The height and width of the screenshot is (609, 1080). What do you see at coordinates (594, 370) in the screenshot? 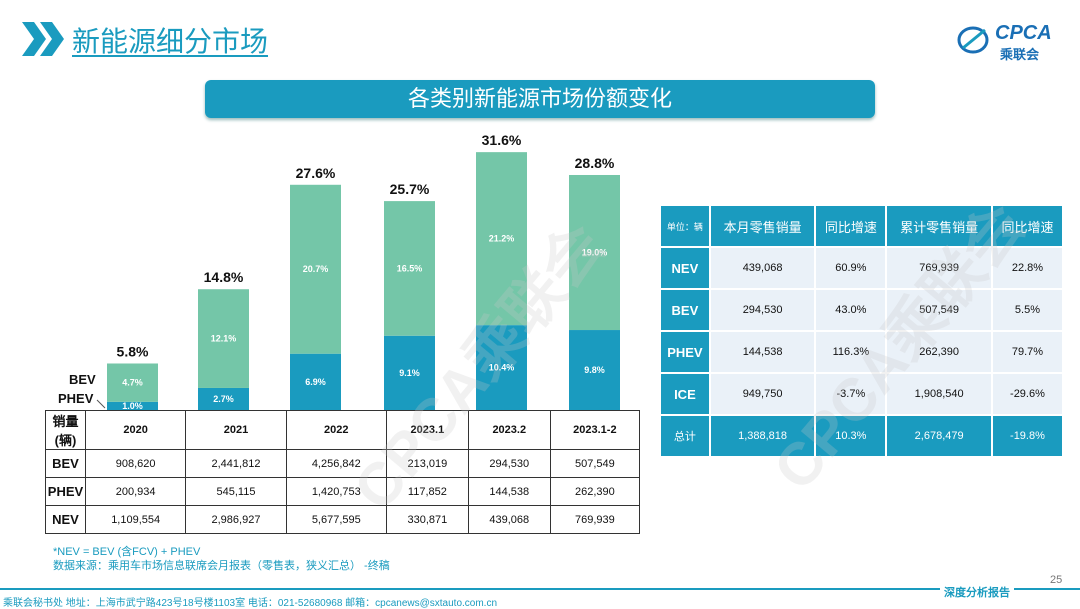
I see `segment-label: 9.8%` at bounding box center [594, 370].